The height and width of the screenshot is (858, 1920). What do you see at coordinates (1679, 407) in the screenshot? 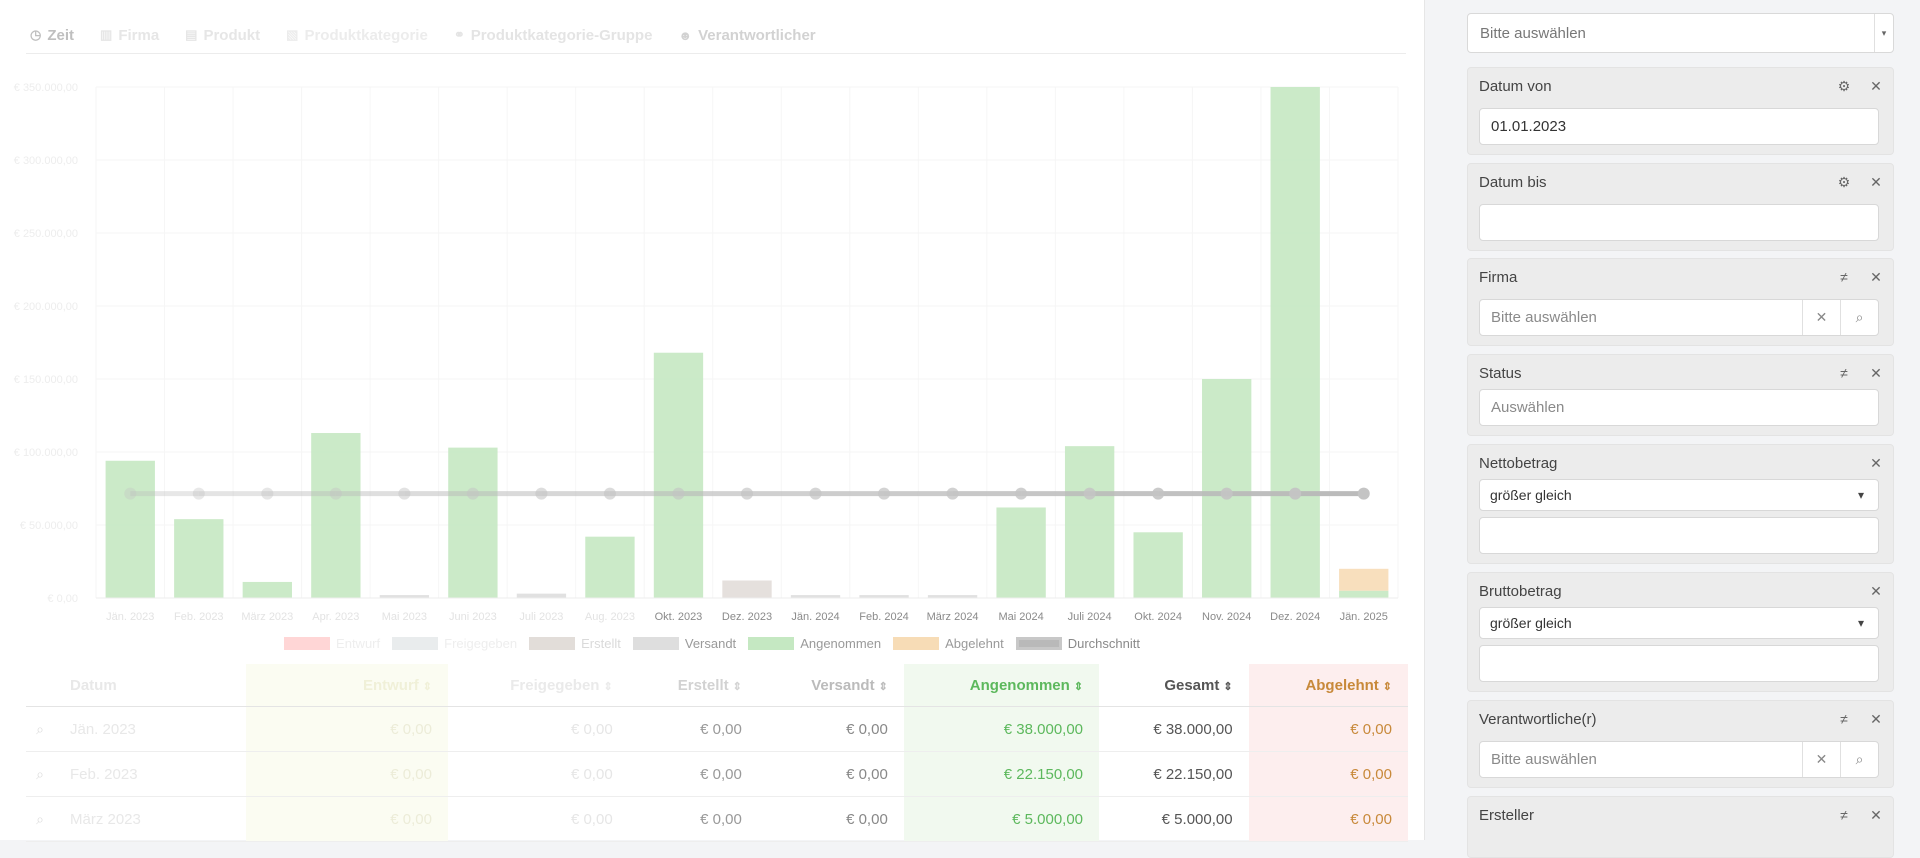
I see `status-input: Auswählen` at bounding box center [1679, 407].